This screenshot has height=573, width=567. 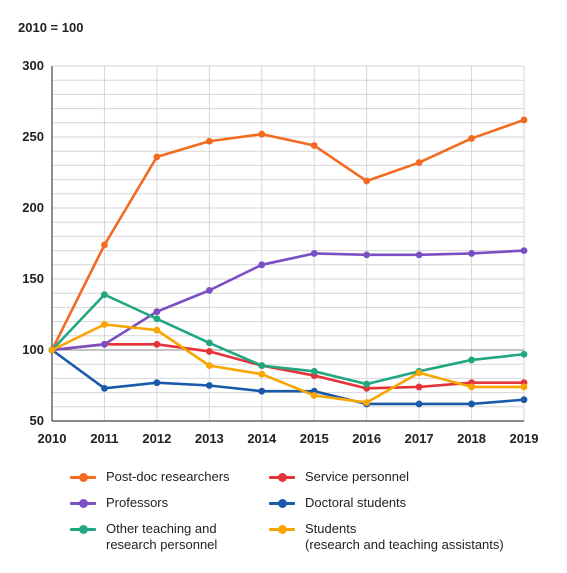 I want to click on x-tick-label: 2010, so click(x=52, y=438).